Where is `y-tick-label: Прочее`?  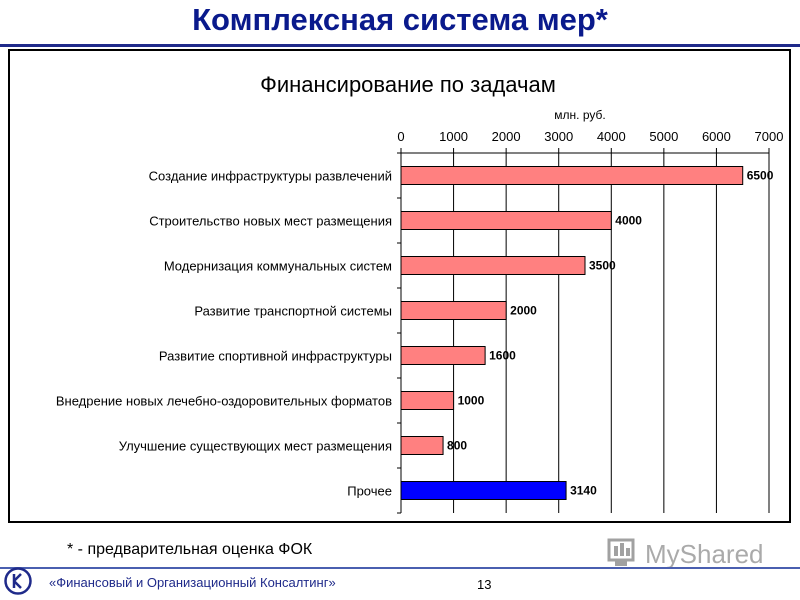 y-tick-label: Прочее is located at coordinates (369, 491).